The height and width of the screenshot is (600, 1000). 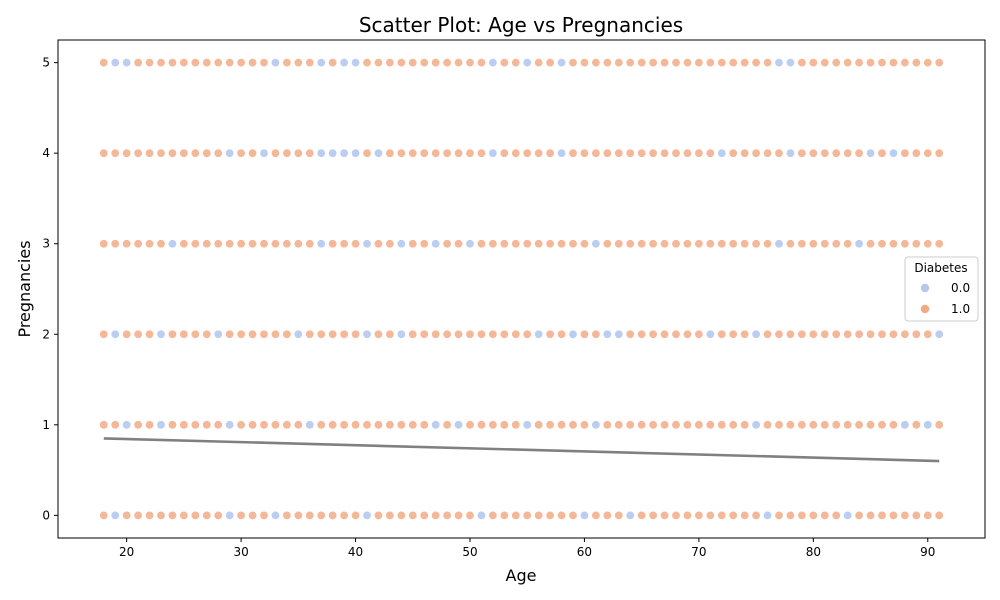 What do you see at coordinates (46, 63) in the screenshot?
I see `y-tick-label: 5` at bounding box center [46, 63].